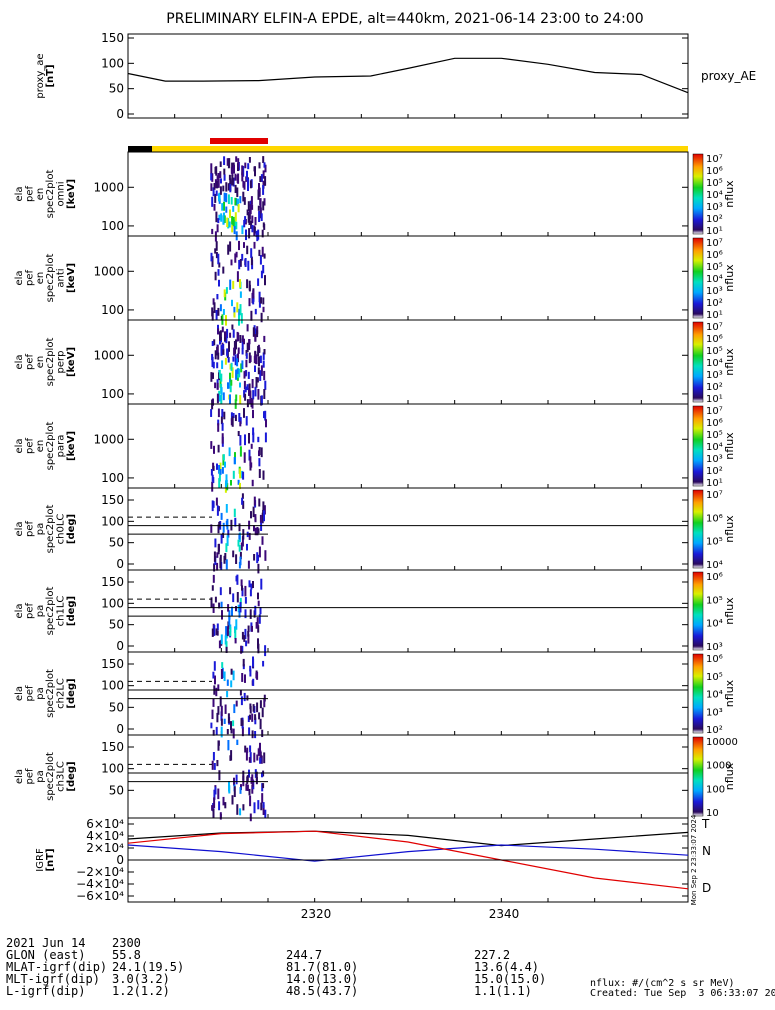 The image size is (775, 1010). What do you see at coordinates (714, 518) in the screenshot?
I see `colorbar-tick-label: 10⁶` at bounding box center [714, 518].